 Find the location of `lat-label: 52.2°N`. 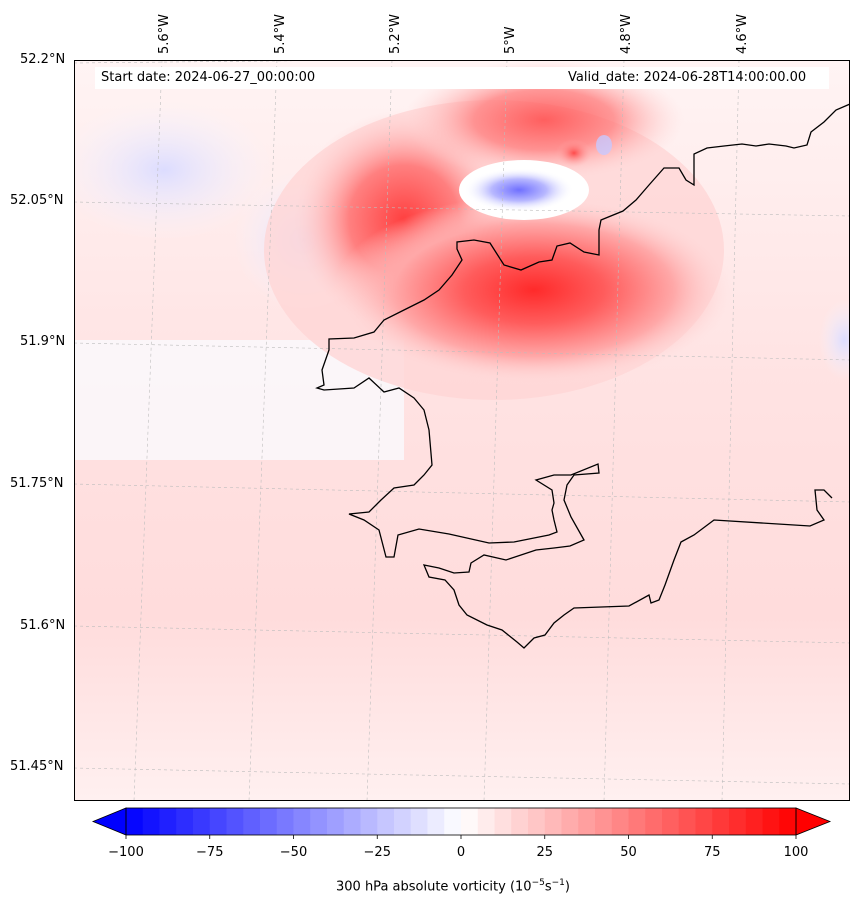

lat-label: 52.2°N is located at coordinates (43, 59).